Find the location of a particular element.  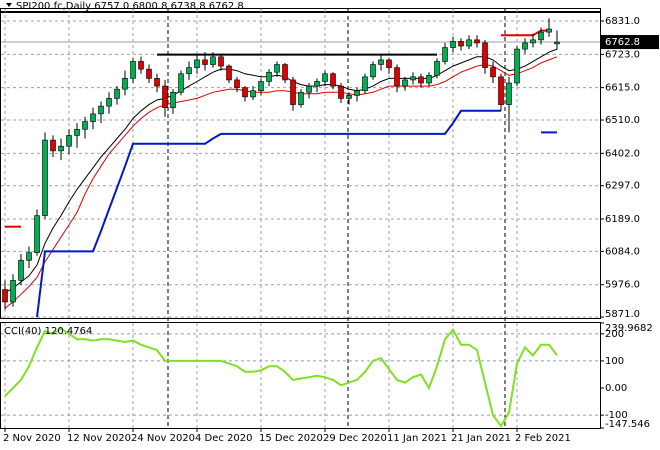

y-tick-label: 6402.0 is located at coordinates (622, 153).